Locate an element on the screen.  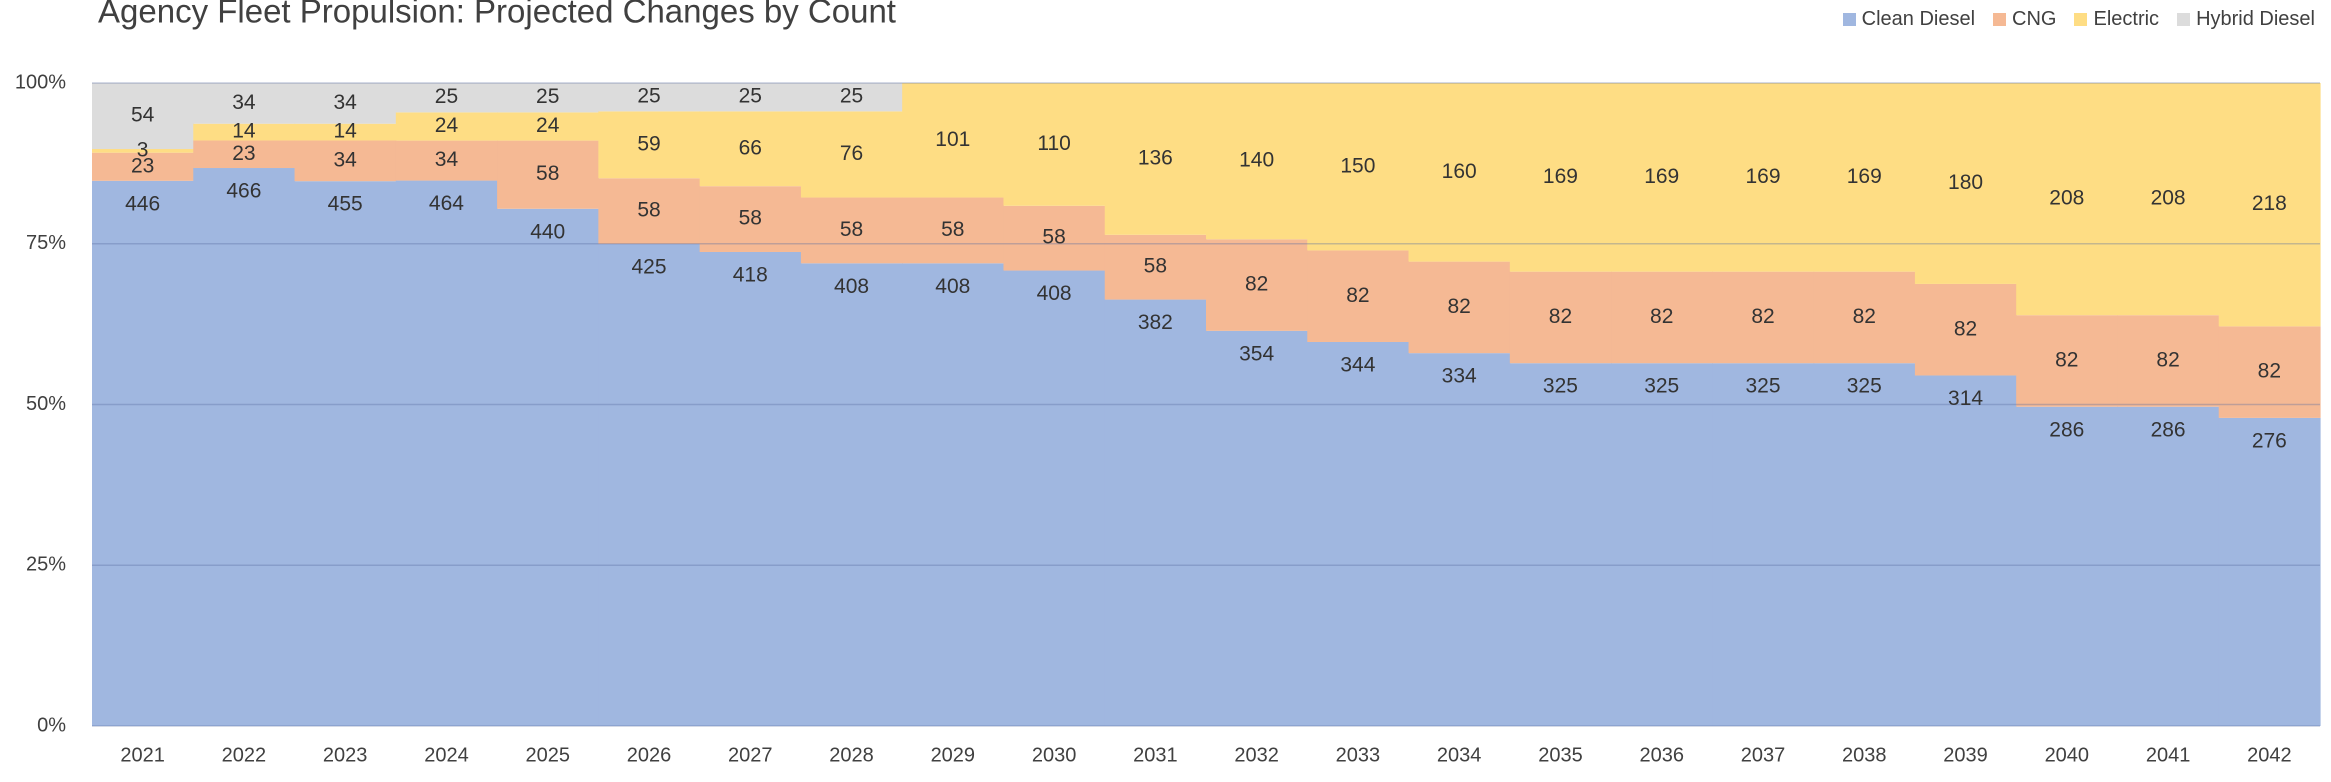
data-label: 446 is located at coordinates (142, 203).